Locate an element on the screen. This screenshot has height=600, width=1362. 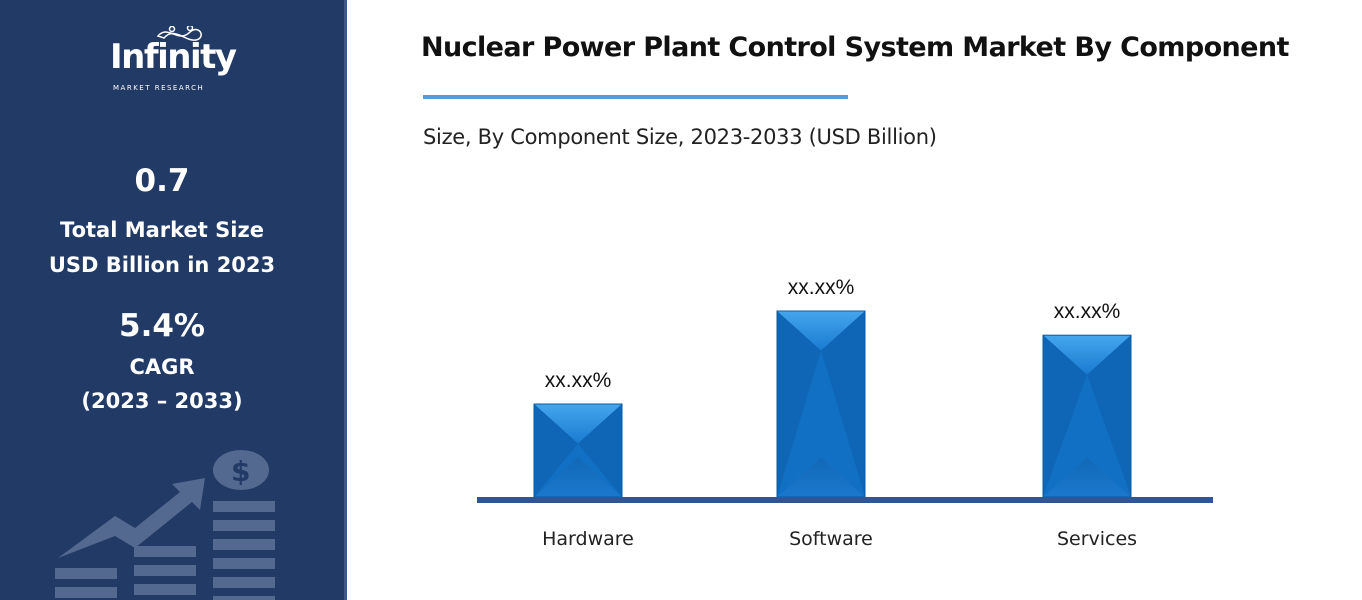
svg-text: MARKET RESEARCH is located at coordinates (158, 88).